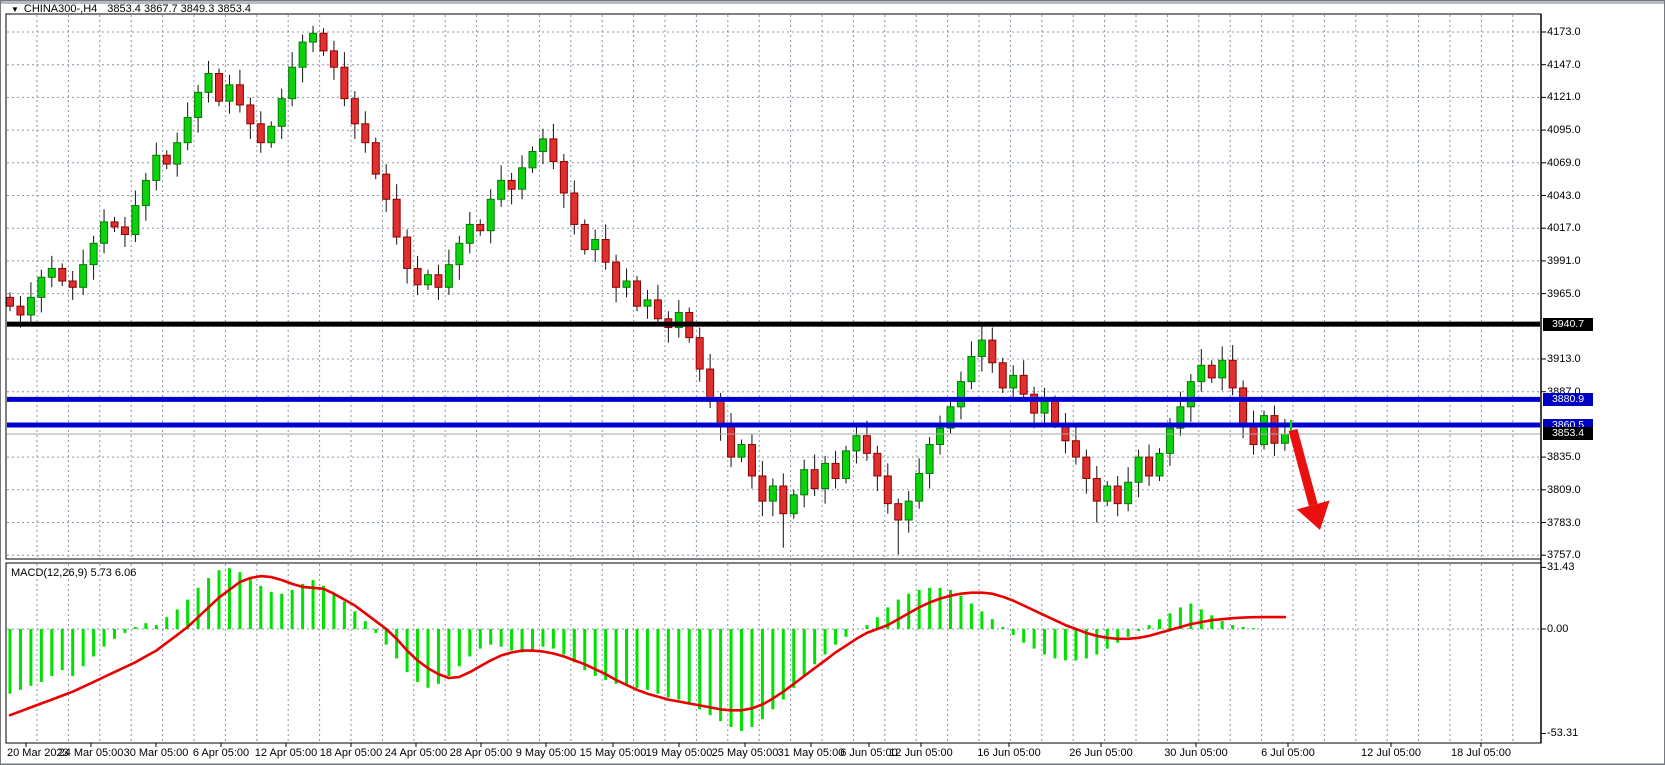  What do you see at coordinates (60, 9) in the screenshot?
I see `chart-symbol-period: CHINA300-,H4` at bounding box center [60, 9].